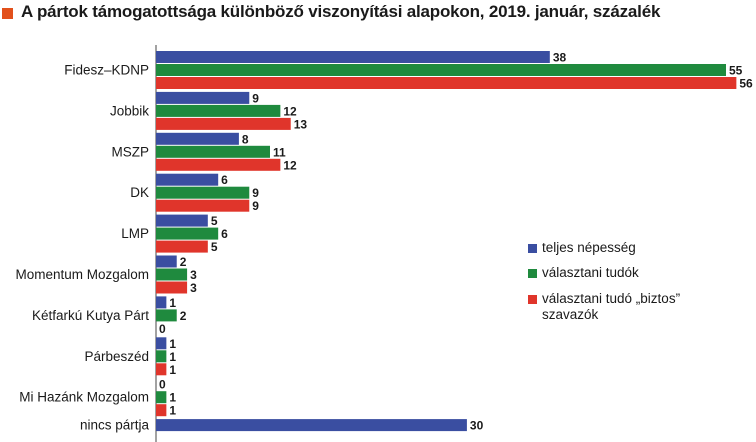 The width and height of the screenshot is (756, 442). Describe the element at coordinates (214, 247) in the screenshot. I see `value-label-lmp-series-3: 5` at that location.